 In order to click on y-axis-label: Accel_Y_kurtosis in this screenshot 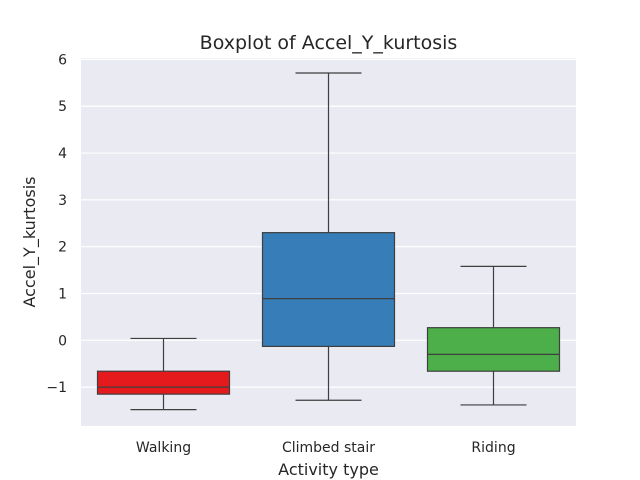, I will do `click(30, 242)`.